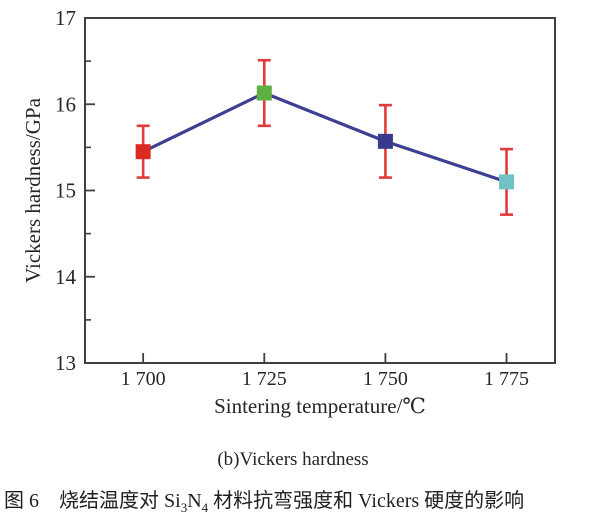 This screenshot has height=523, width=600. What do you see at coordinates (65, 363) in the screenshot?
I see `y-tick-label: 13` at bounding box center [65, 363].